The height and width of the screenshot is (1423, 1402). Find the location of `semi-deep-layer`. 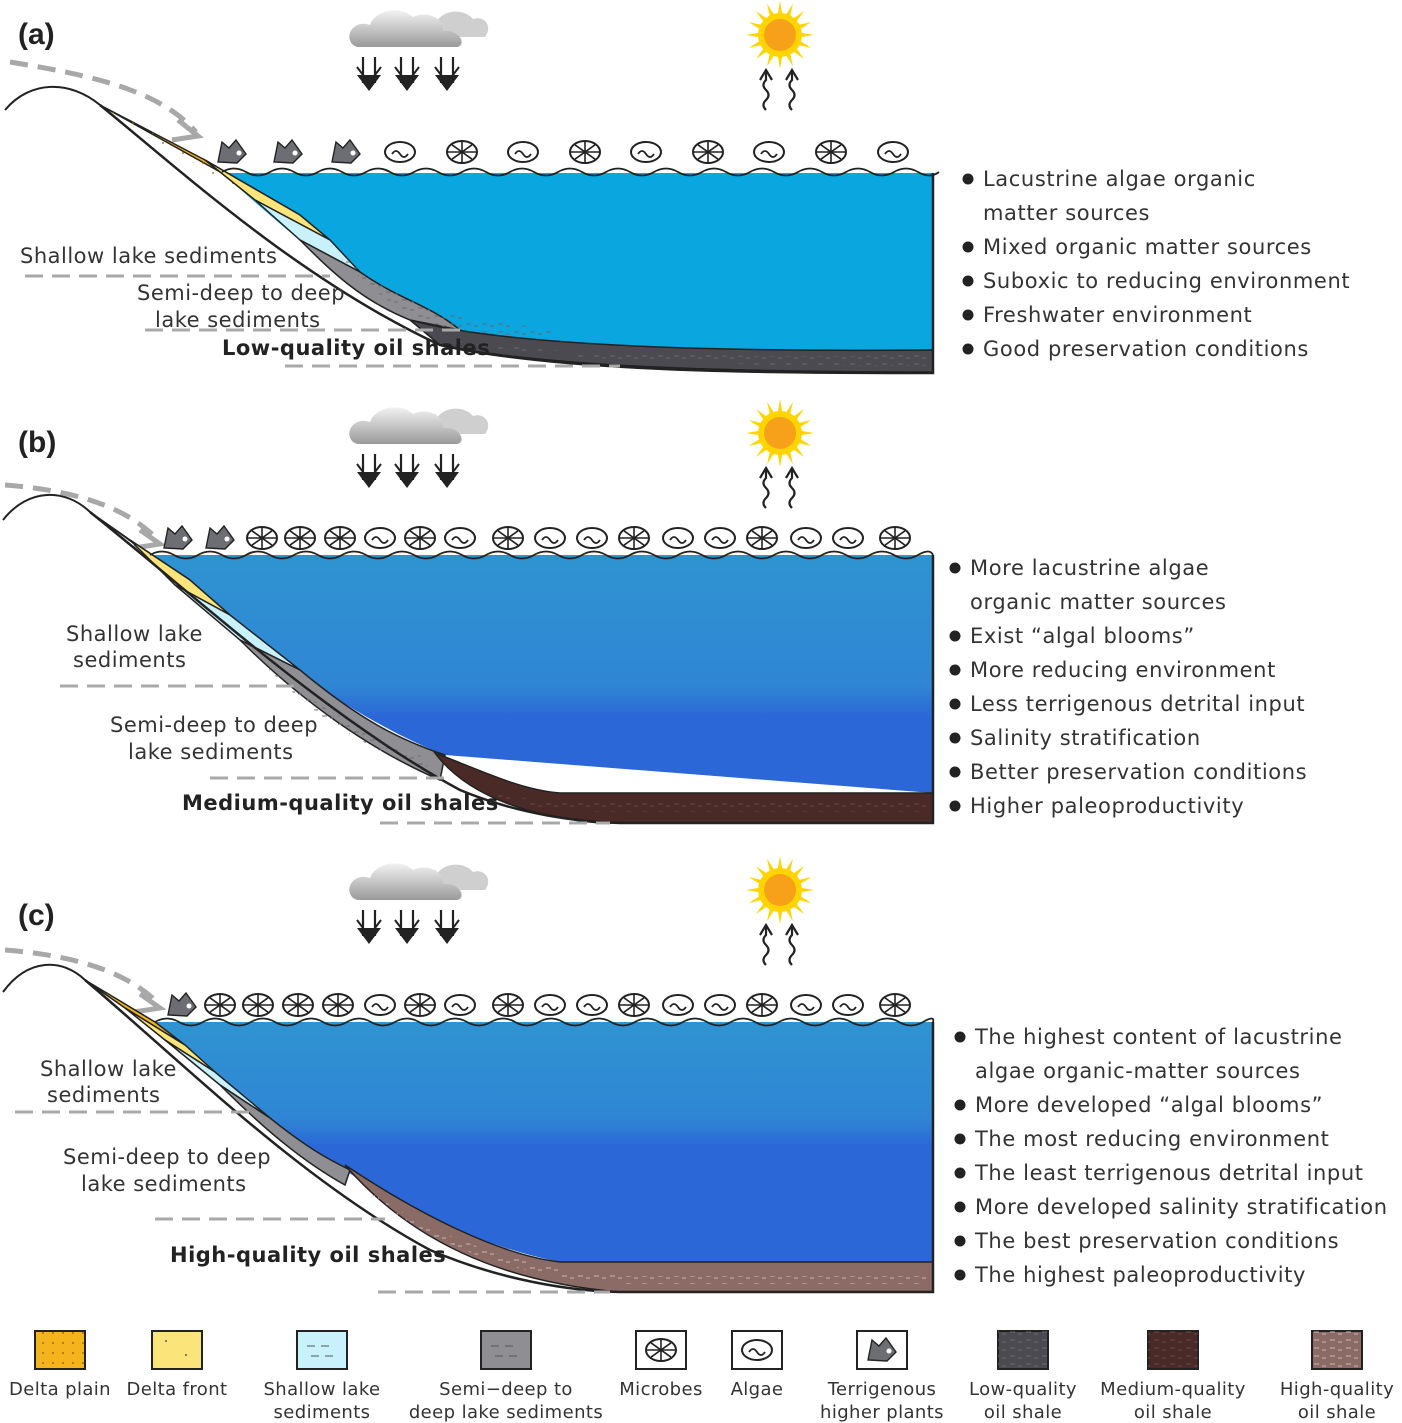

semi-deep-layer is located at coordinates (285, 1135).